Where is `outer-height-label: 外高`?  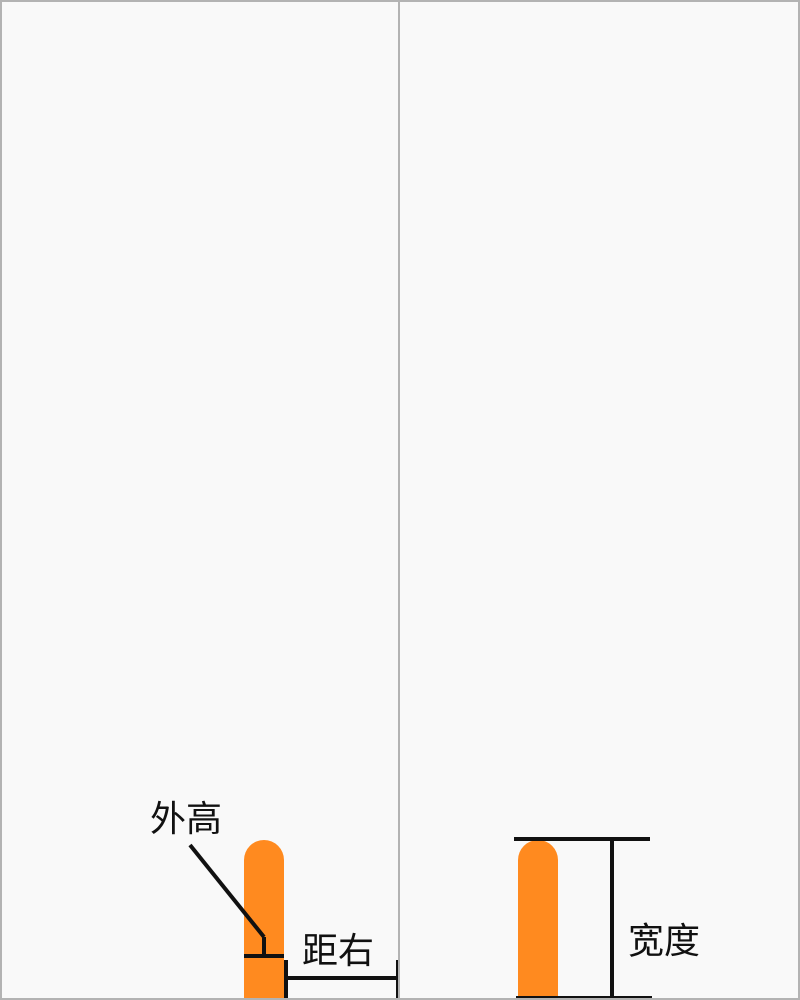 outer-height-label: 外高 is located at coordinates (186, 819).